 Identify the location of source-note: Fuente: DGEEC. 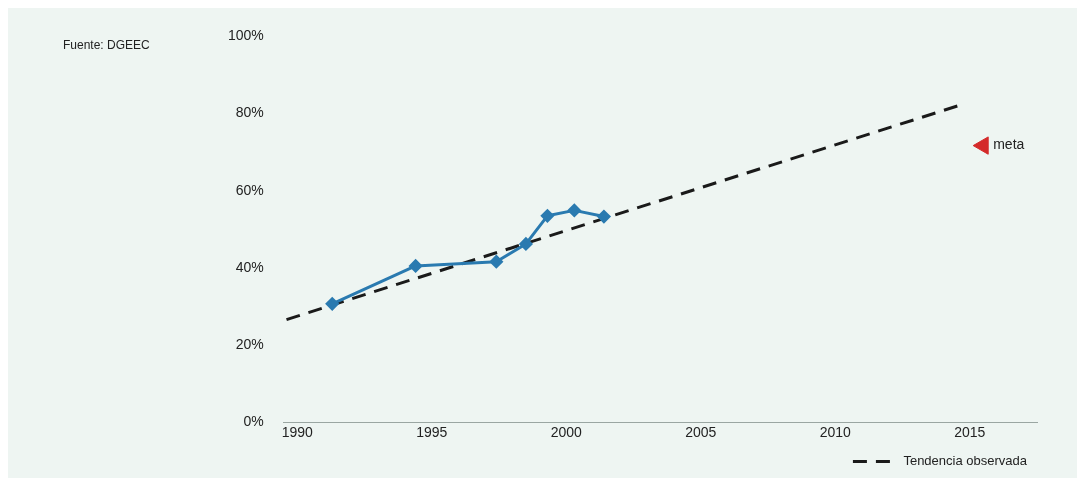
(107, 45).